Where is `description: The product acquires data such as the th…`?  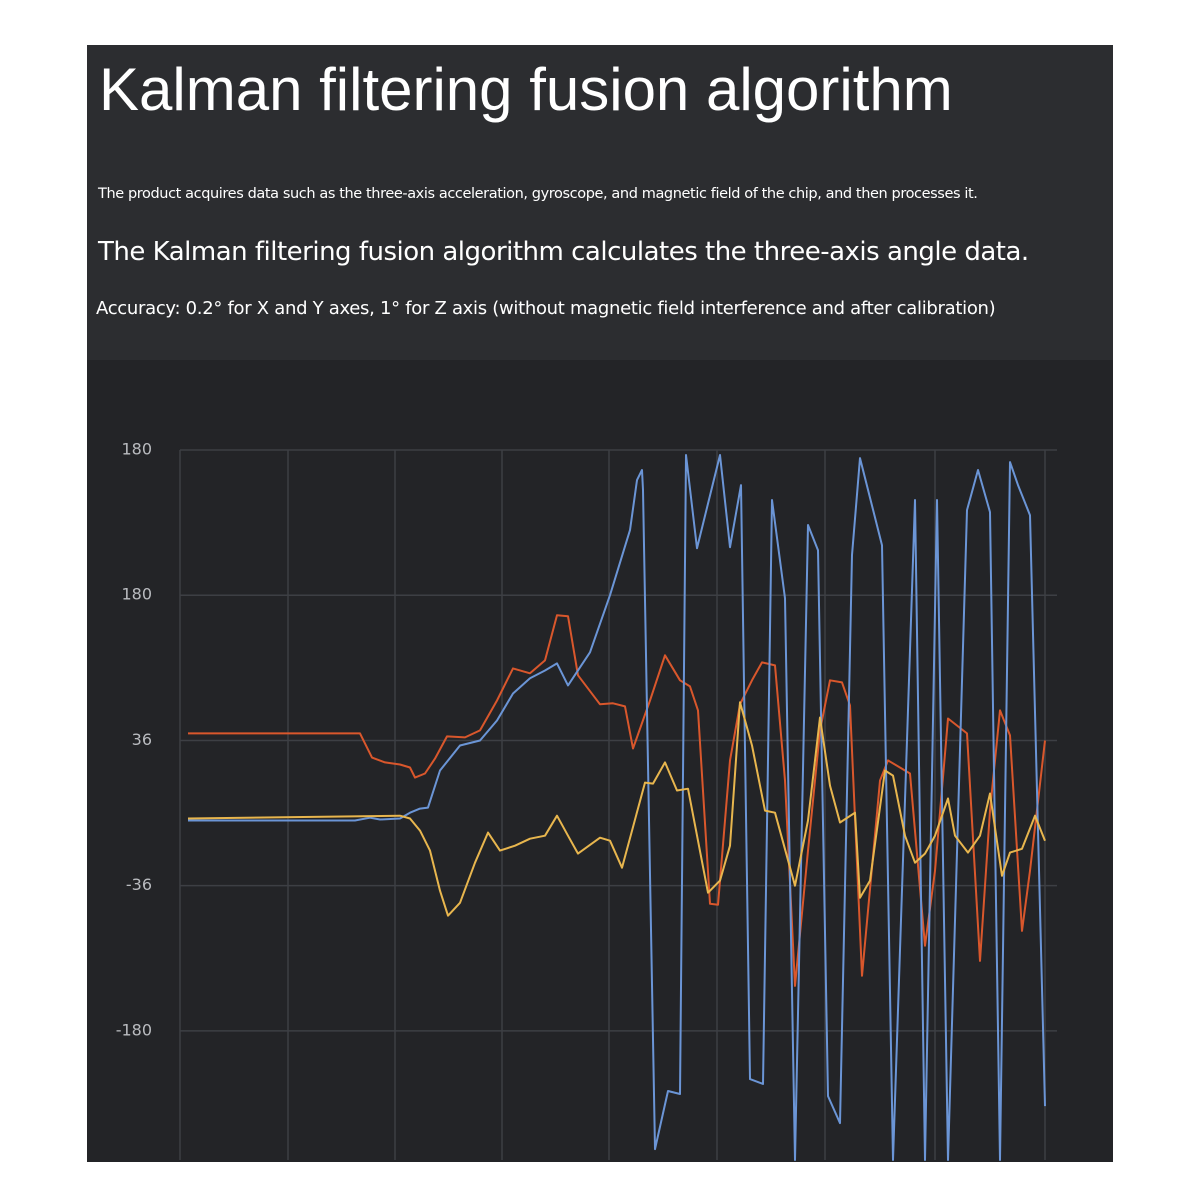 description: The product acquires data such as the th… is located at coordinates (538, 194).